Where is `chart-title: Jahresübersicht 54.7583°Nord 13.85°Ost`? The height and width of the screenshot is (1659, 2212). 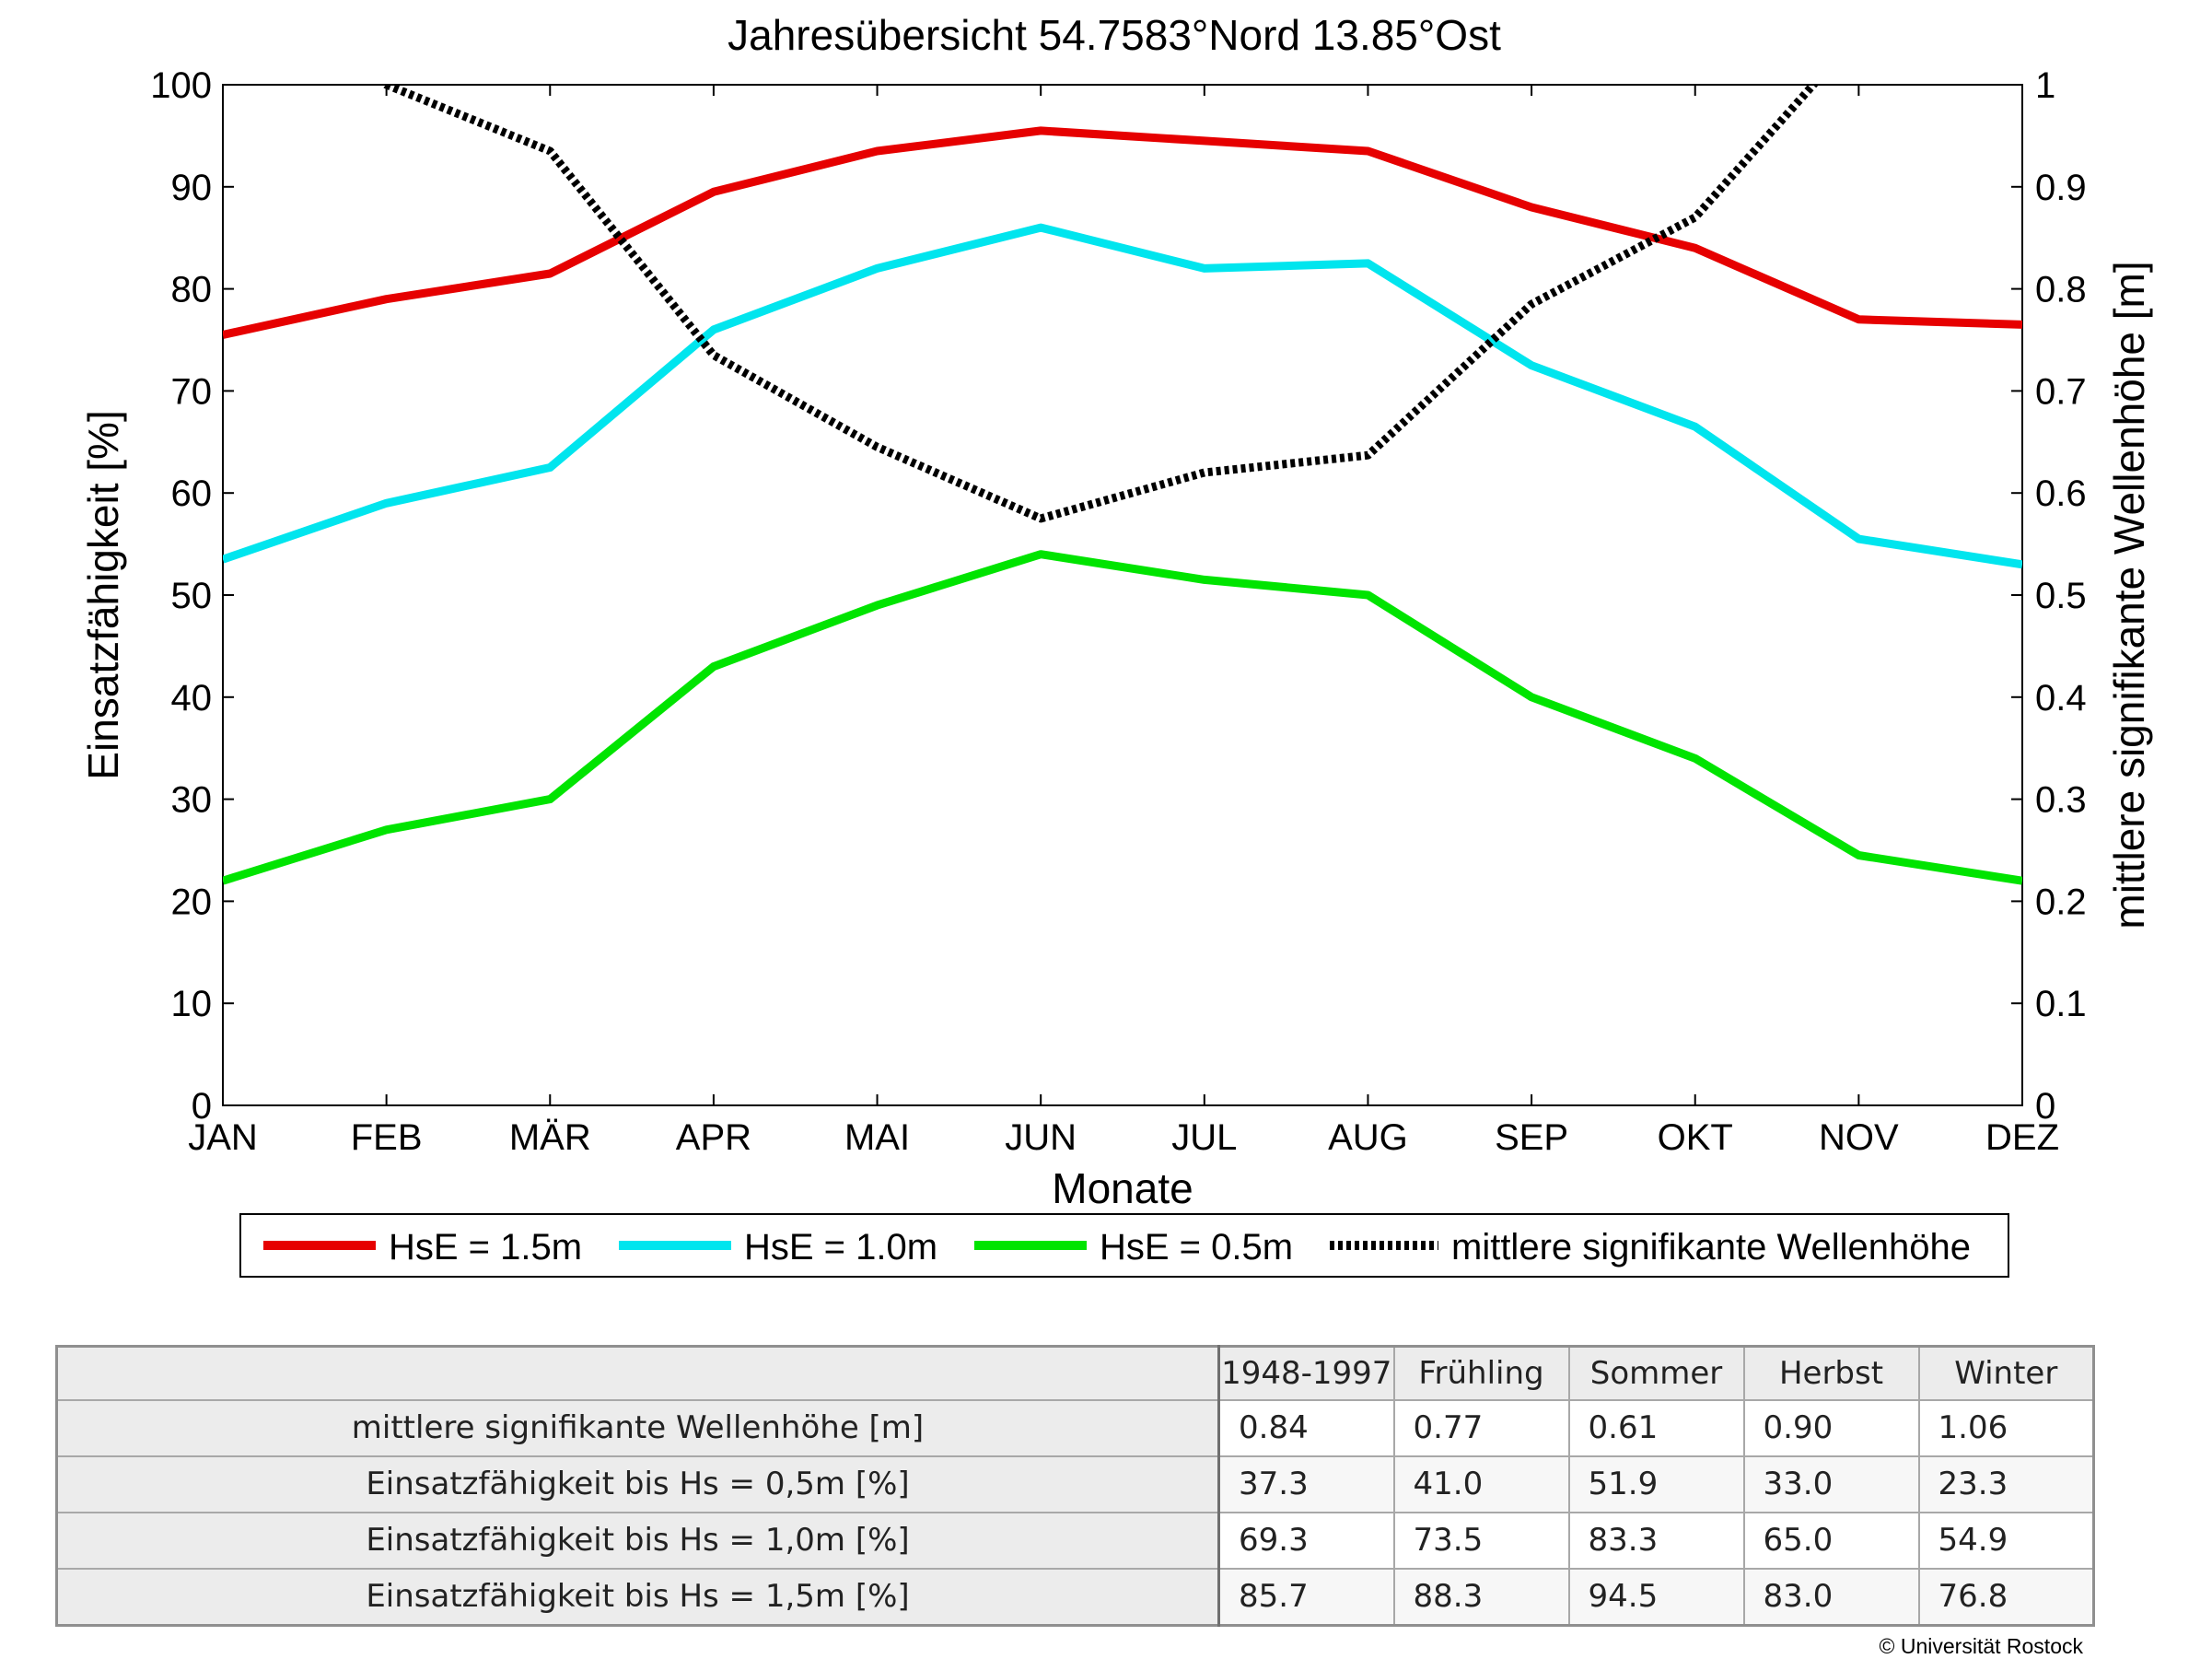 chart-title: Jahresübersicht 54.7583°Nord 13.85°Ost is located at coordinates (1114, 35).